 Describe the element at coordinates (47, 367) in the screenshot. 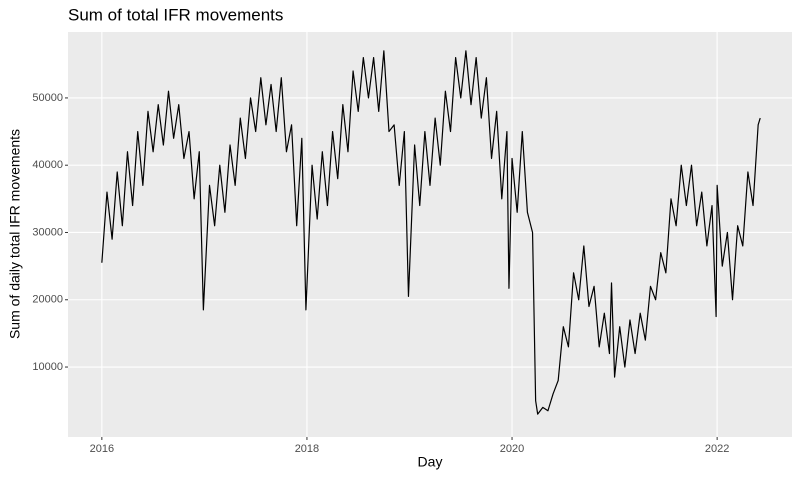

I see `y-tick-label: 10000` at that location.